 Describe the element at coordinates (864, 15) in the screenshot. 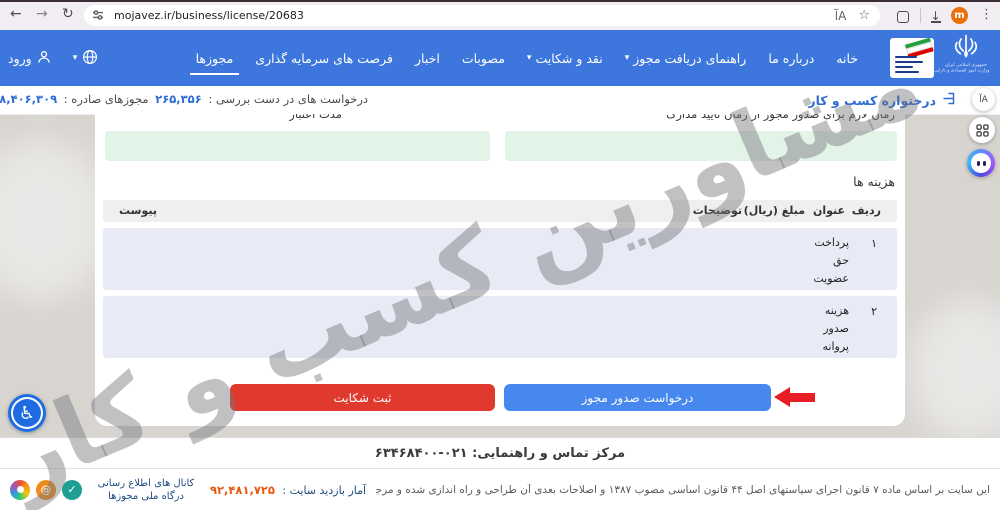

I see `bookmark-star-icon: ☆` at that location.